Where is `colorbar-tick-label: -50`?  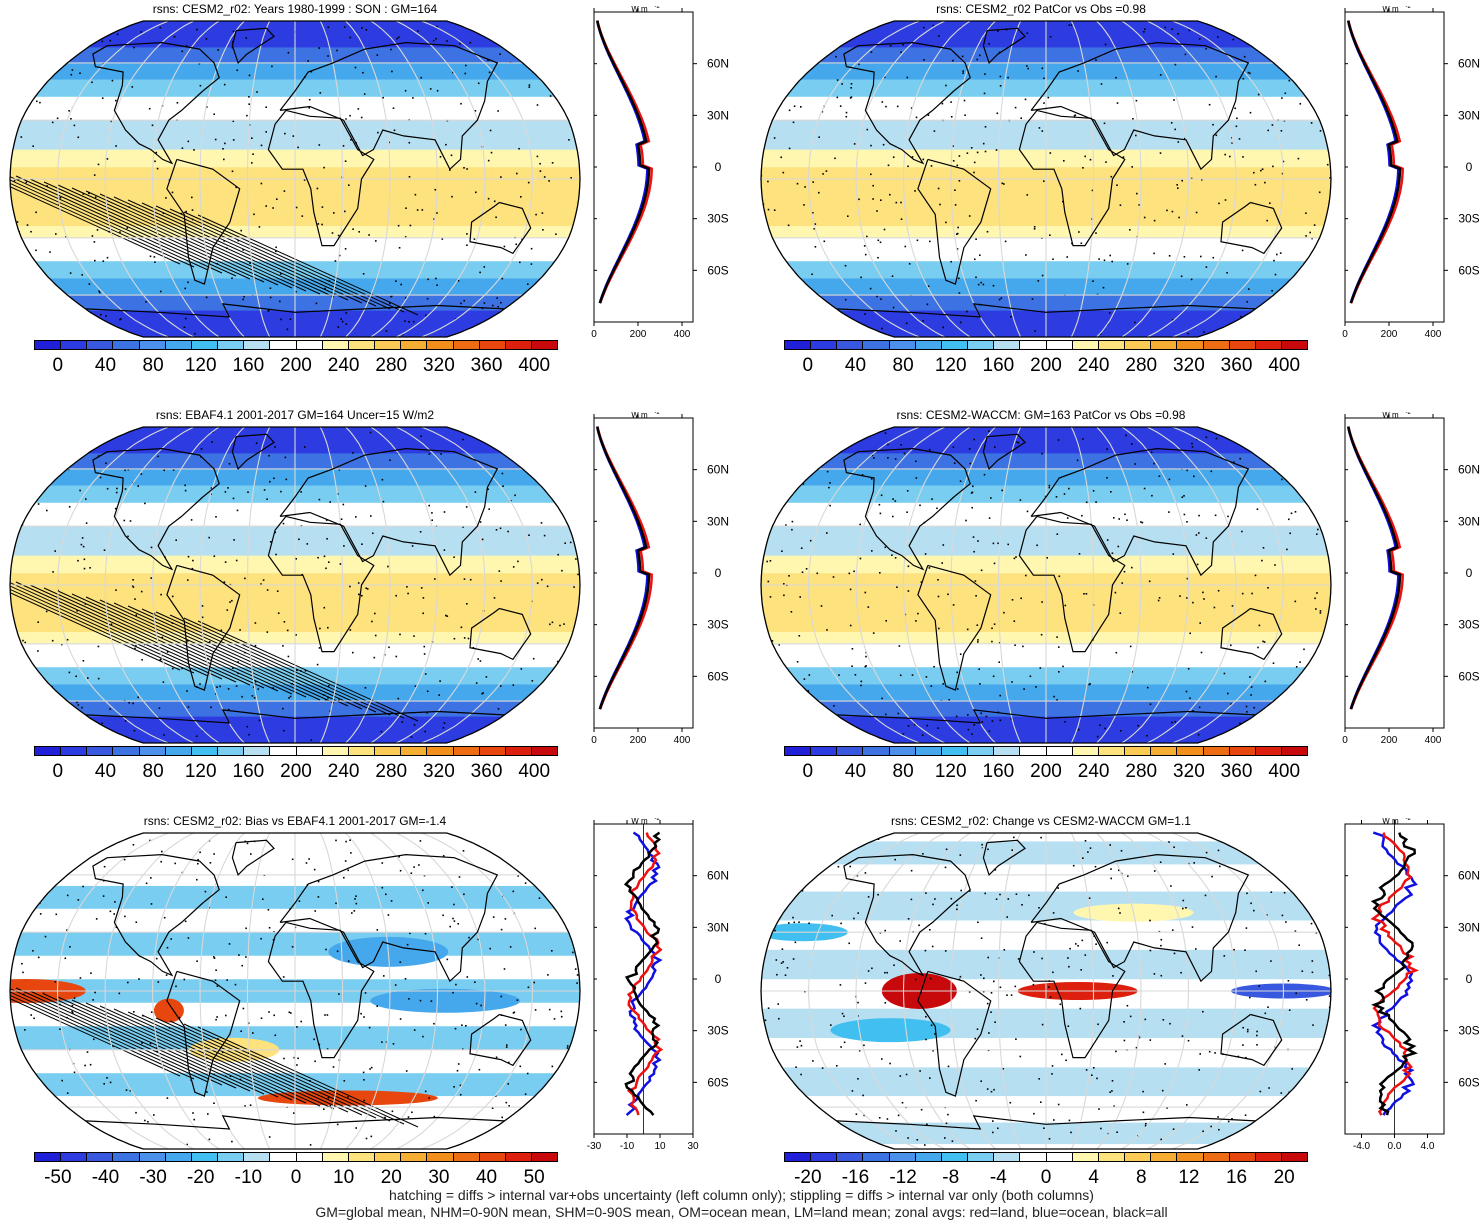
colorbar-tick-label: -50 is located at coordinates (58, 1177).